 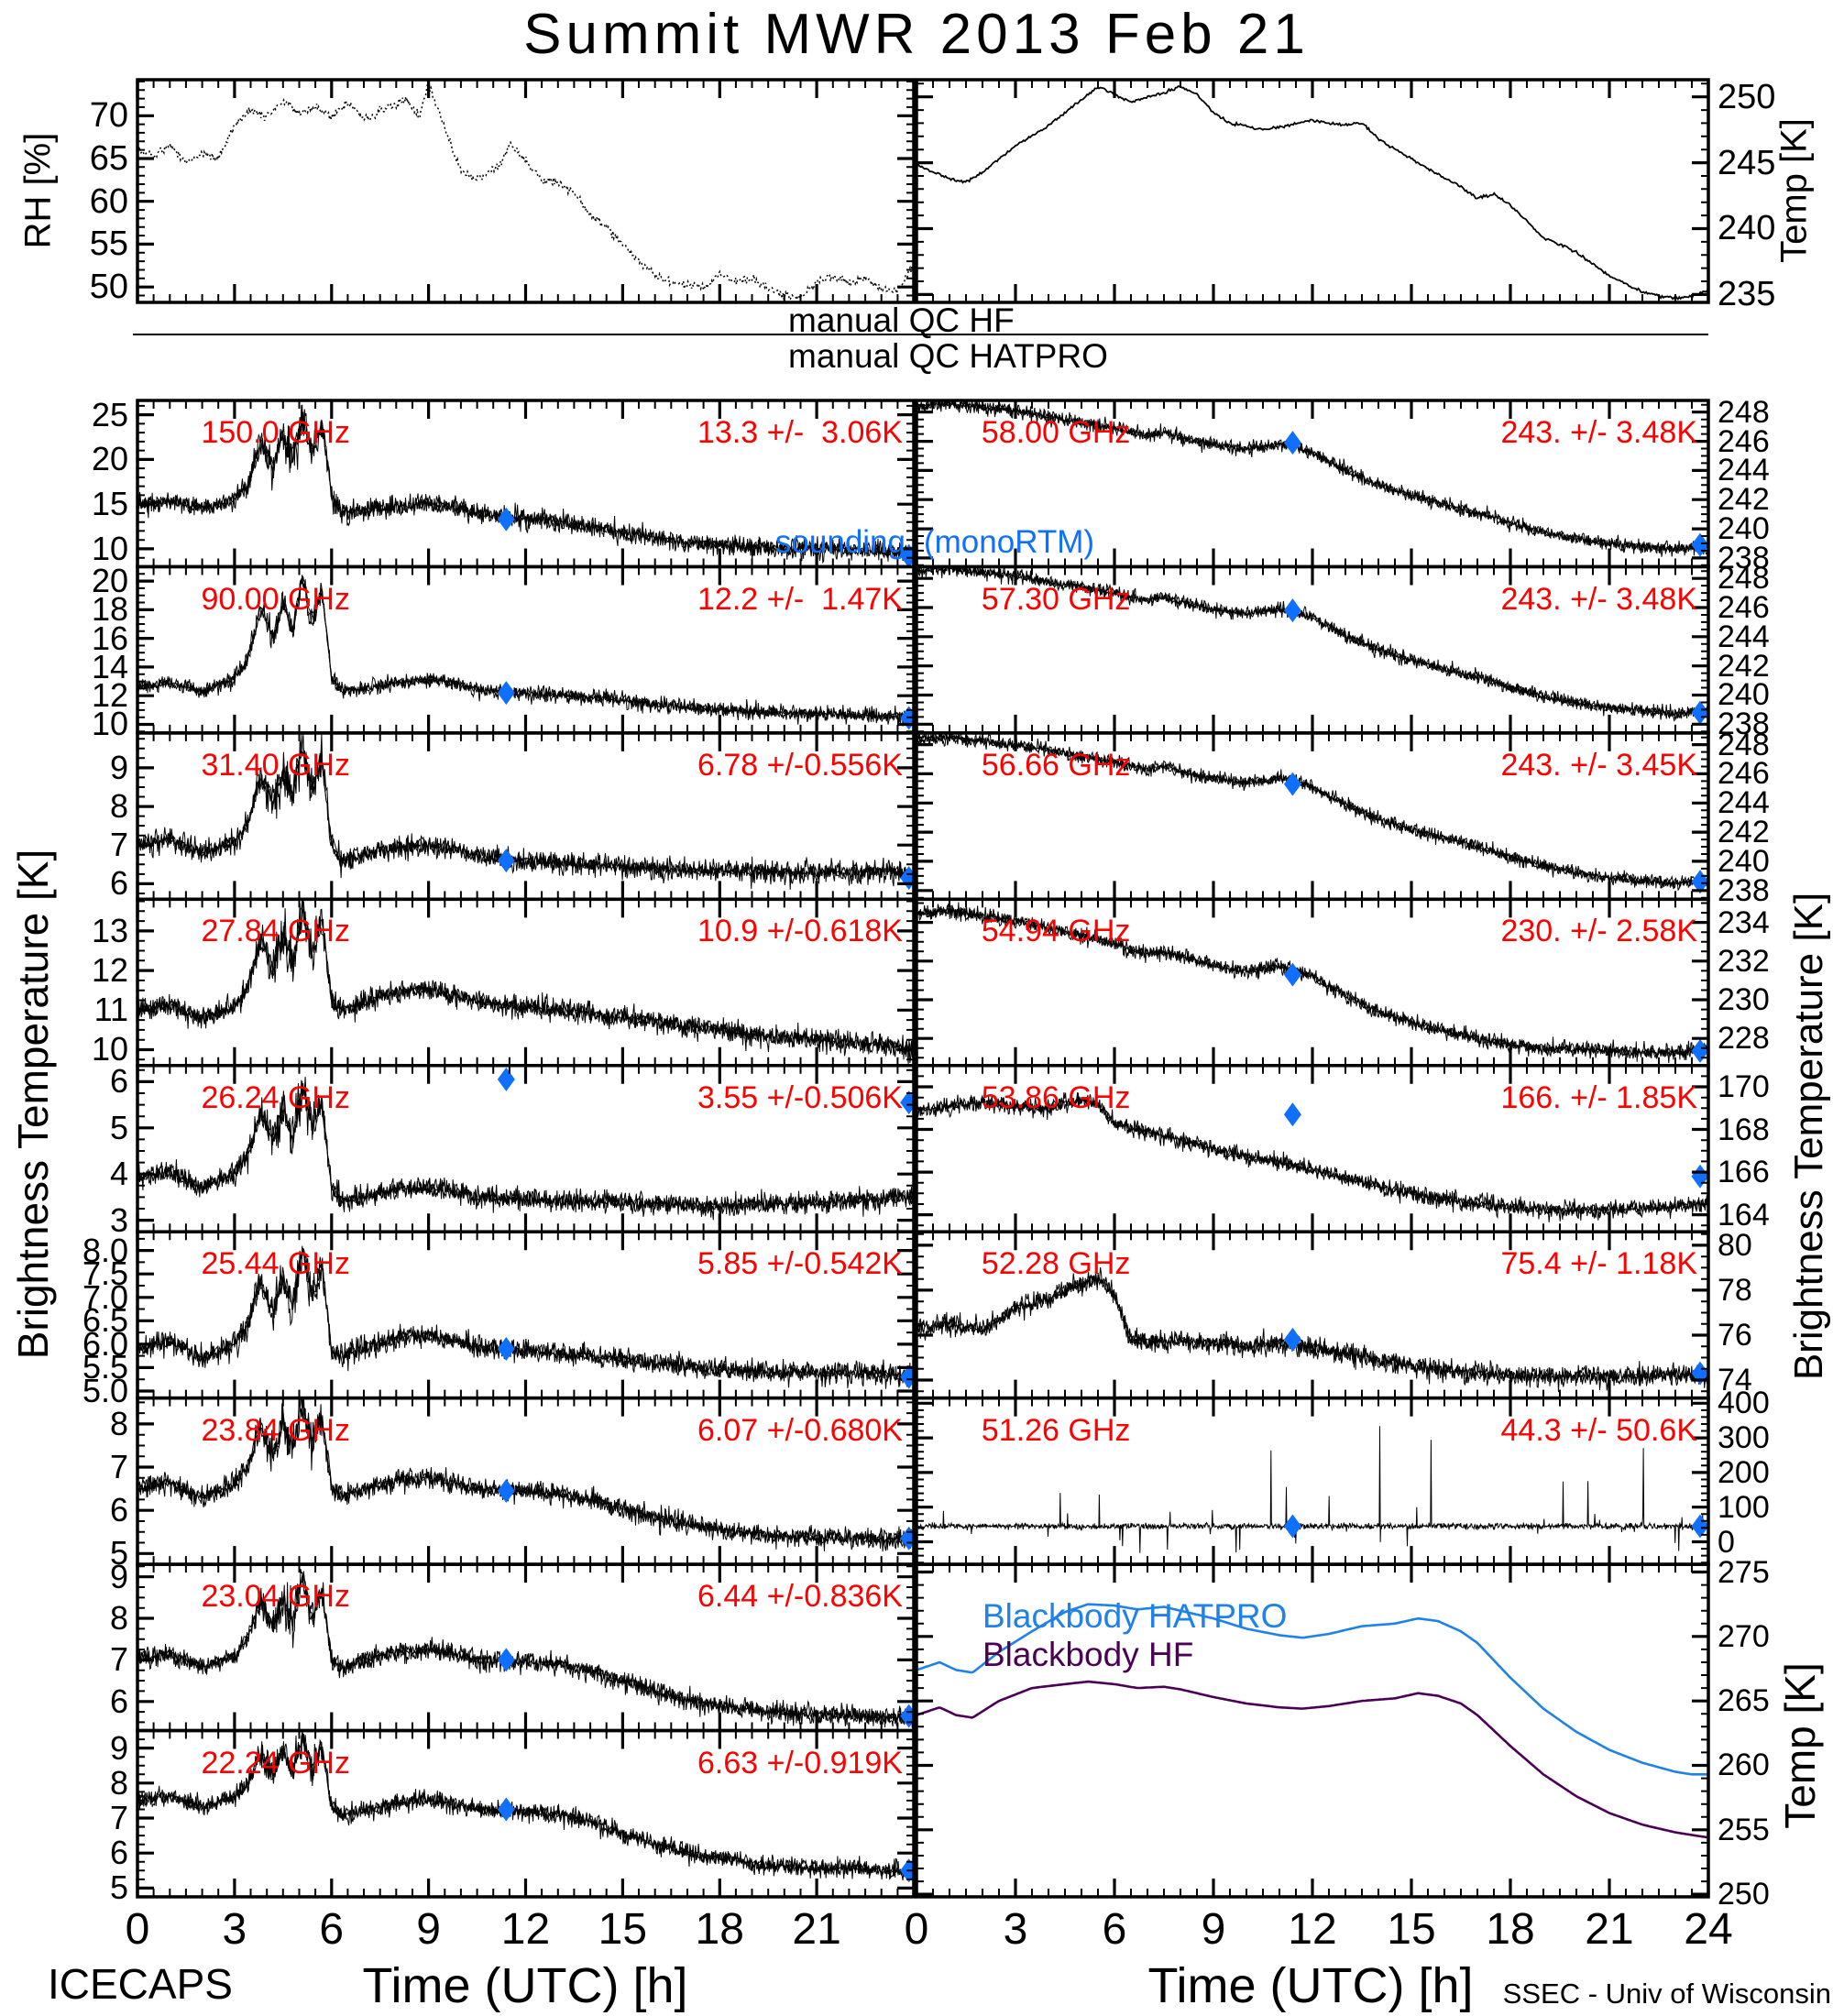 I want to click on y-tick-label: 12, so click(x=109, y=970).